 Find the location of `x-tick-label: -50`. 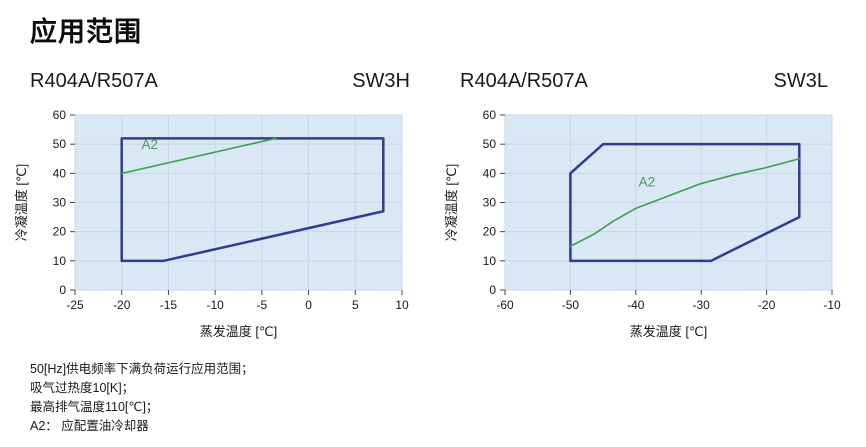

x-tick-label: -50 is located at coordinates (571, 305).